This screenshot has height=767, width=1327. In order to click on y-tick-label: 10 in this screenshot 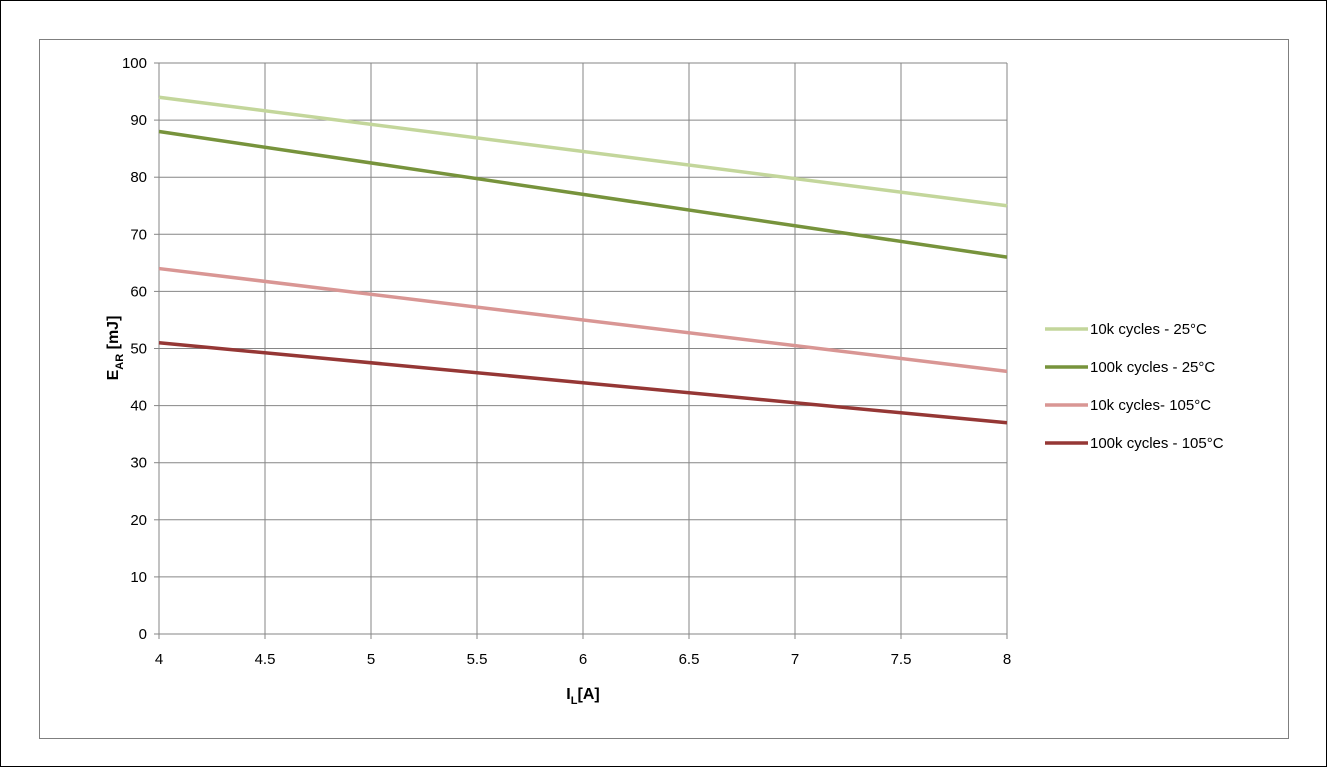, I will do `click(138, 577)`.